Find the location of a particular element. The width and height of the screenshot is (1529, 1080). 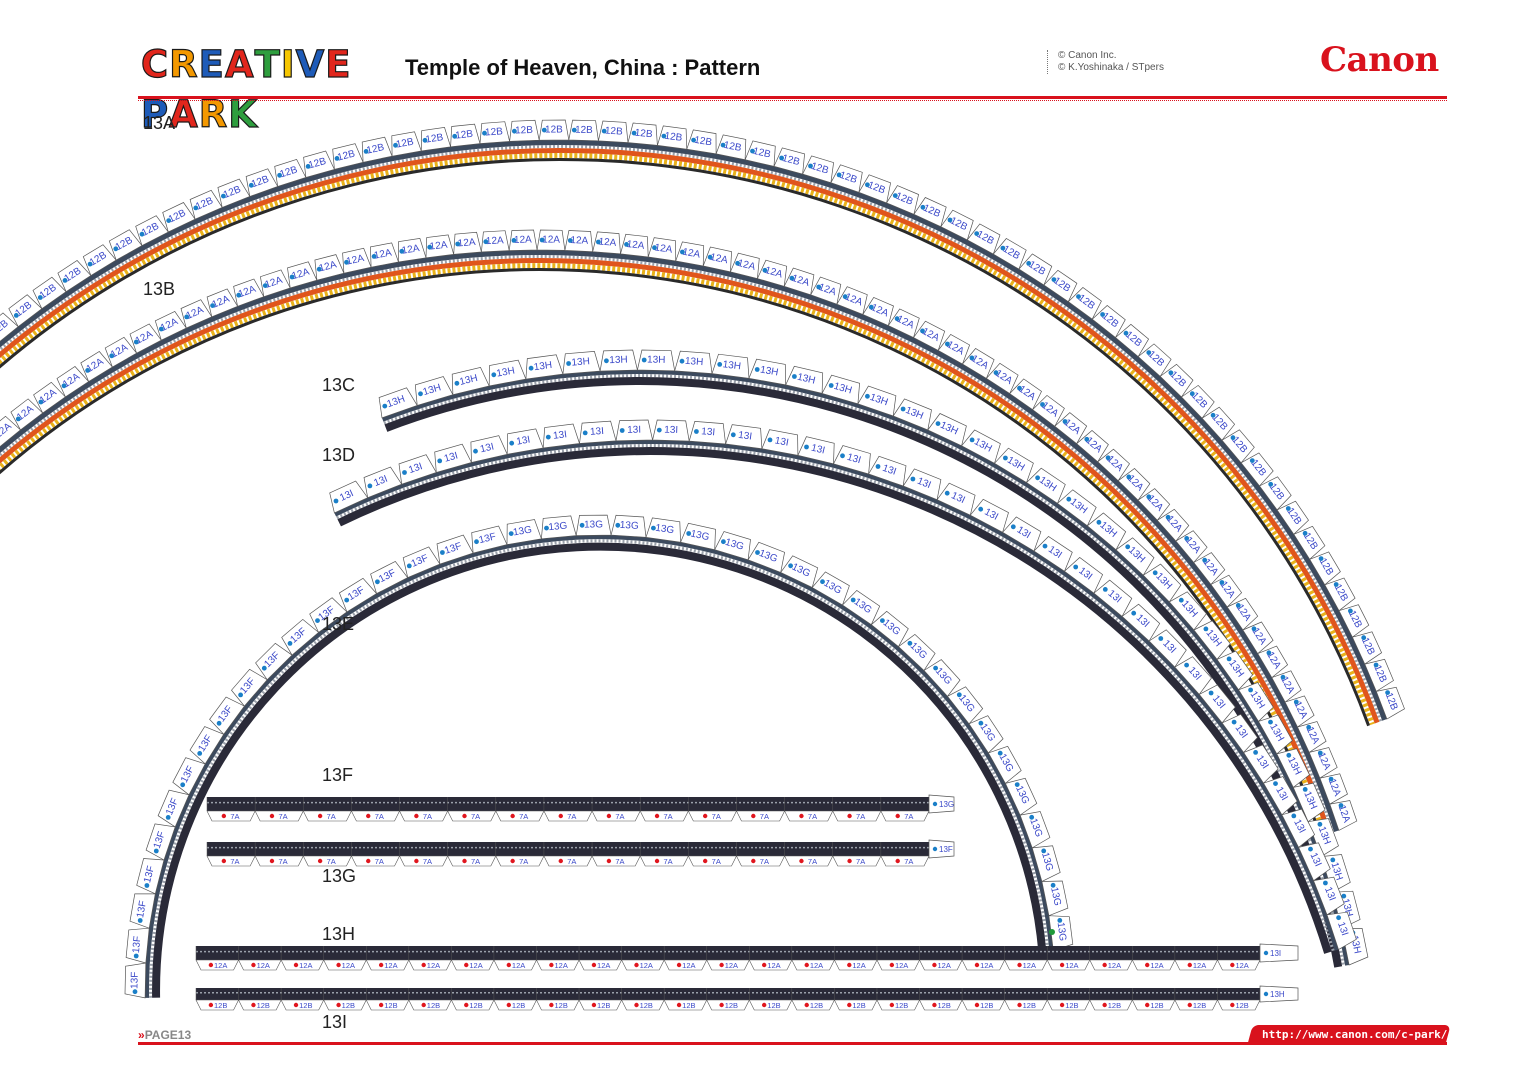

end-tab is located at coordinates (941, 849).